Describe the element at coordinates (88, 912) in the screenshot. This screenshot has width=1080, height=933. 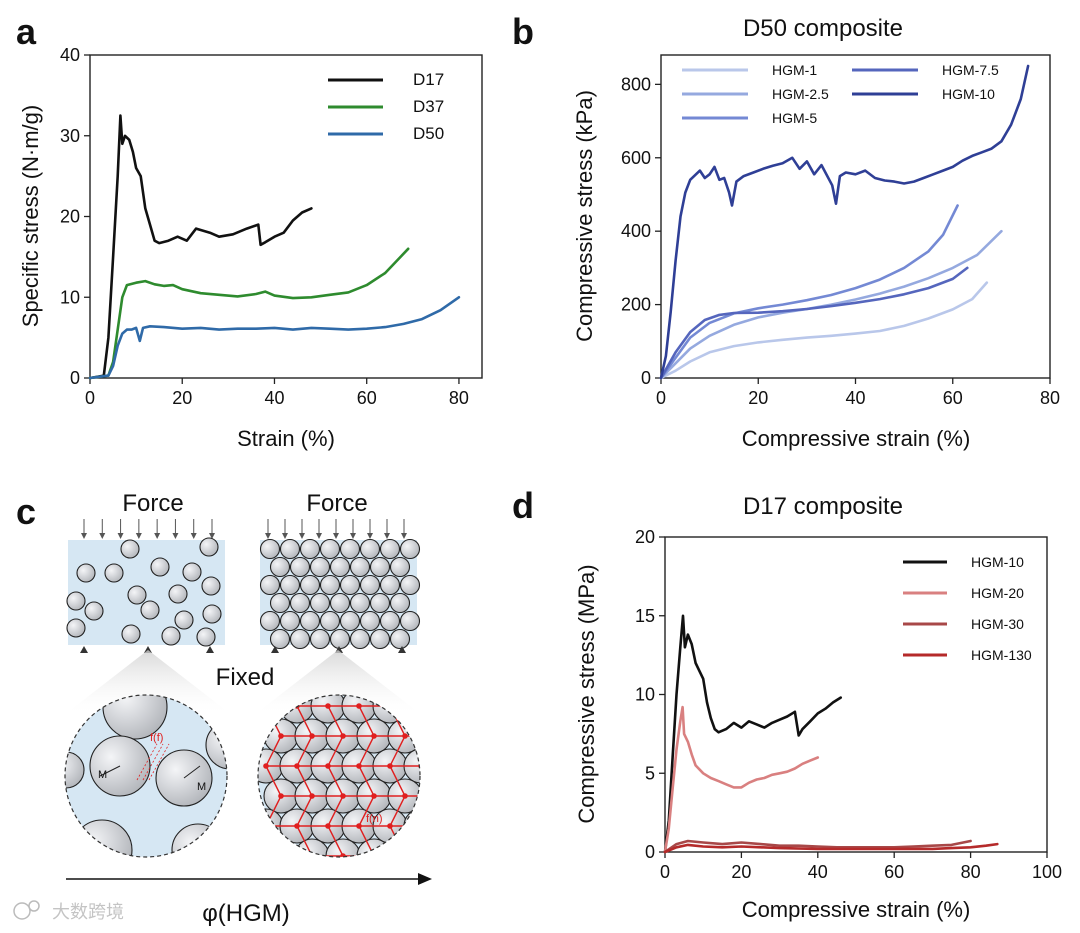
I see `watermark-text: 大数跨境` at that location.